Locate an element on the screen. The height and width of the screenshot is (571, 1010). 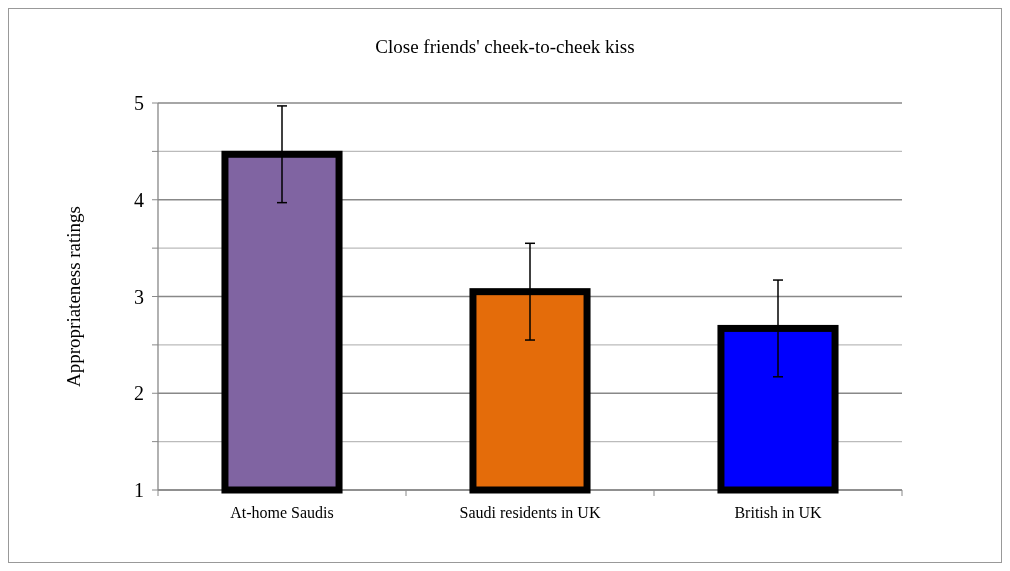
y-tick-label: 3 is located at coordinates (139, 296).